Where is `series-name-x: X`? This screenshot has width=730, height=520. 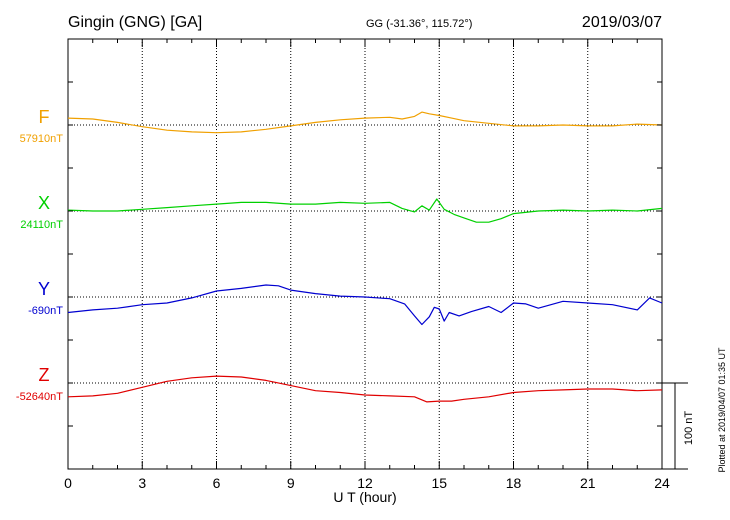 series-name-x: X is located at coordinates (44, 203).